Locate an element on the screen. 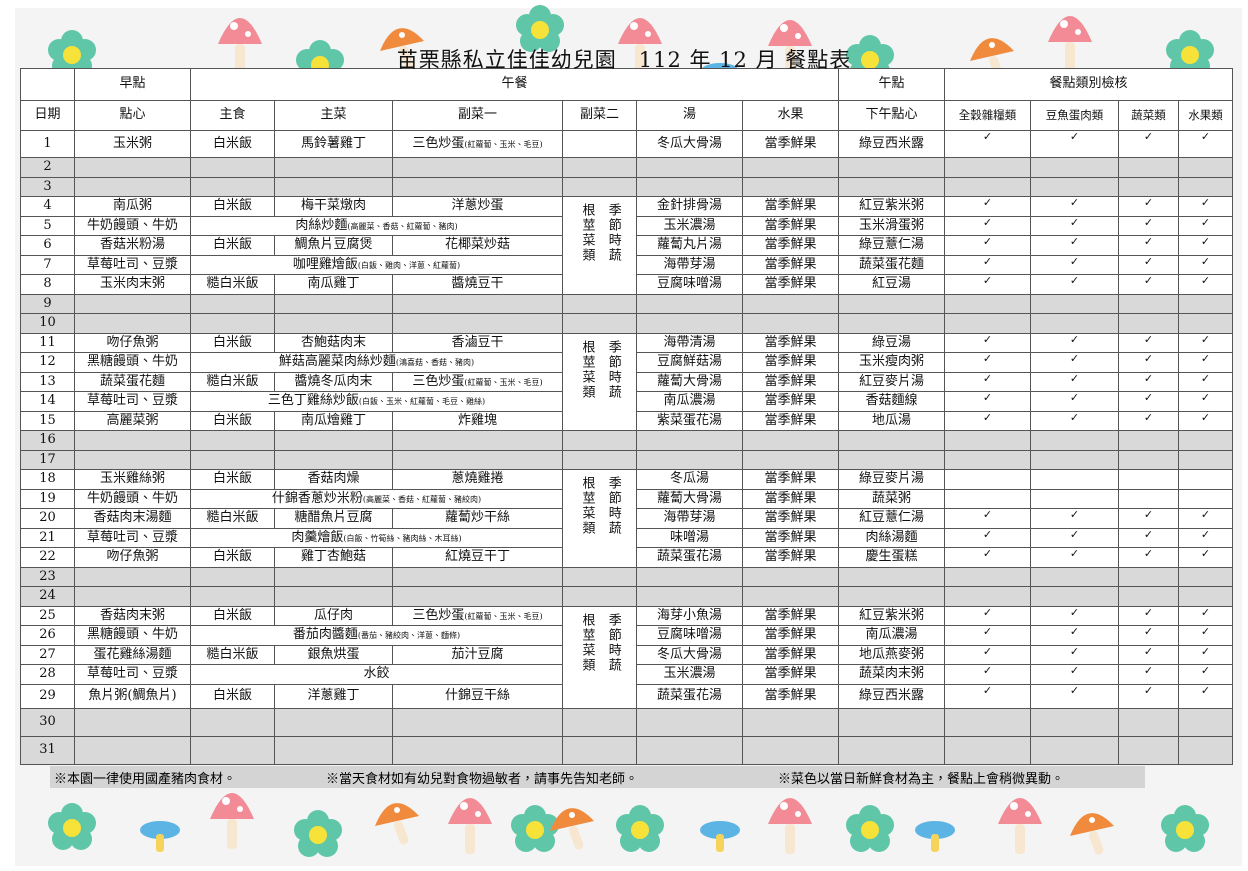 This screenshot has width=1248, height=871. side2-label: 季節時蔬 is located at coordinates (613, 233).